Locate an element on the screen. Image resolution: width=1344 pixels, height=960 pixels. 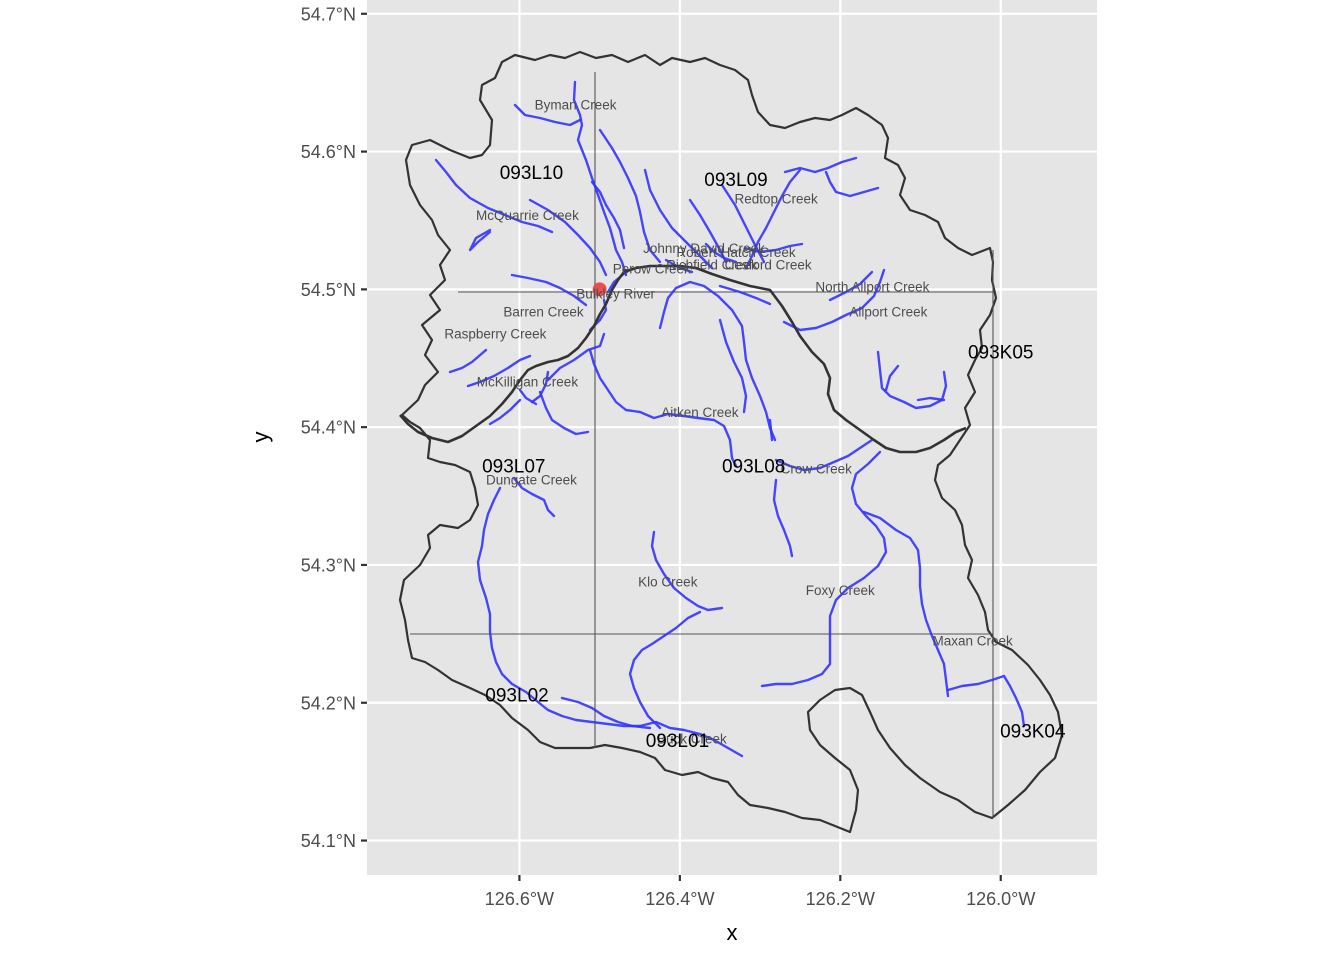
map-tile-label: 093L09 is located at coordinates (735, 180).